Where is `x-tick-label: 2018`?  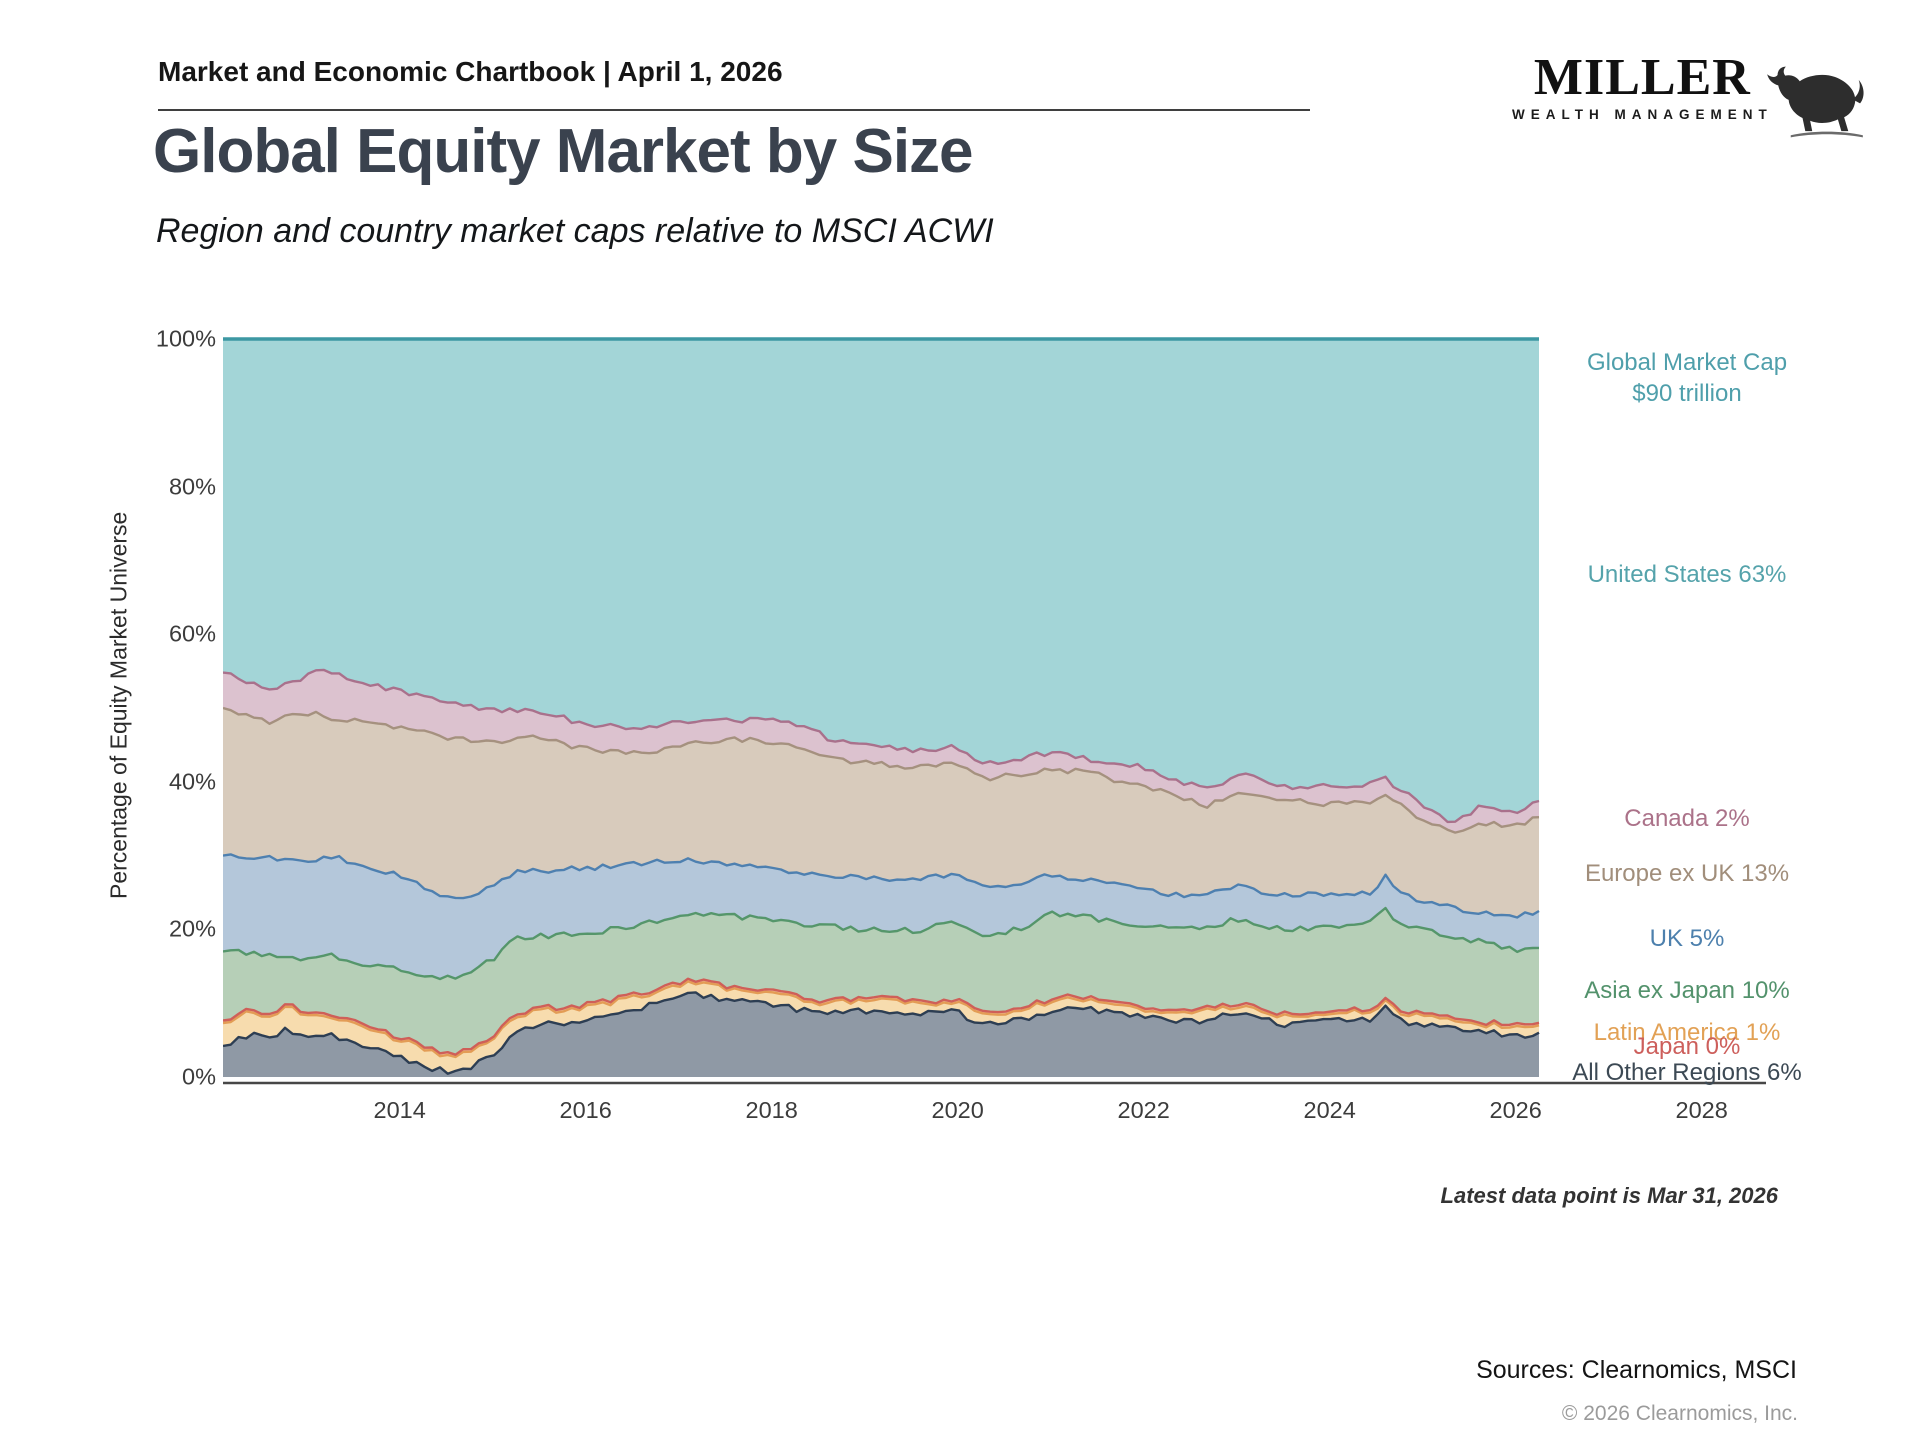 x-tick-label: 2018 is located at coordinates (771, 1110).